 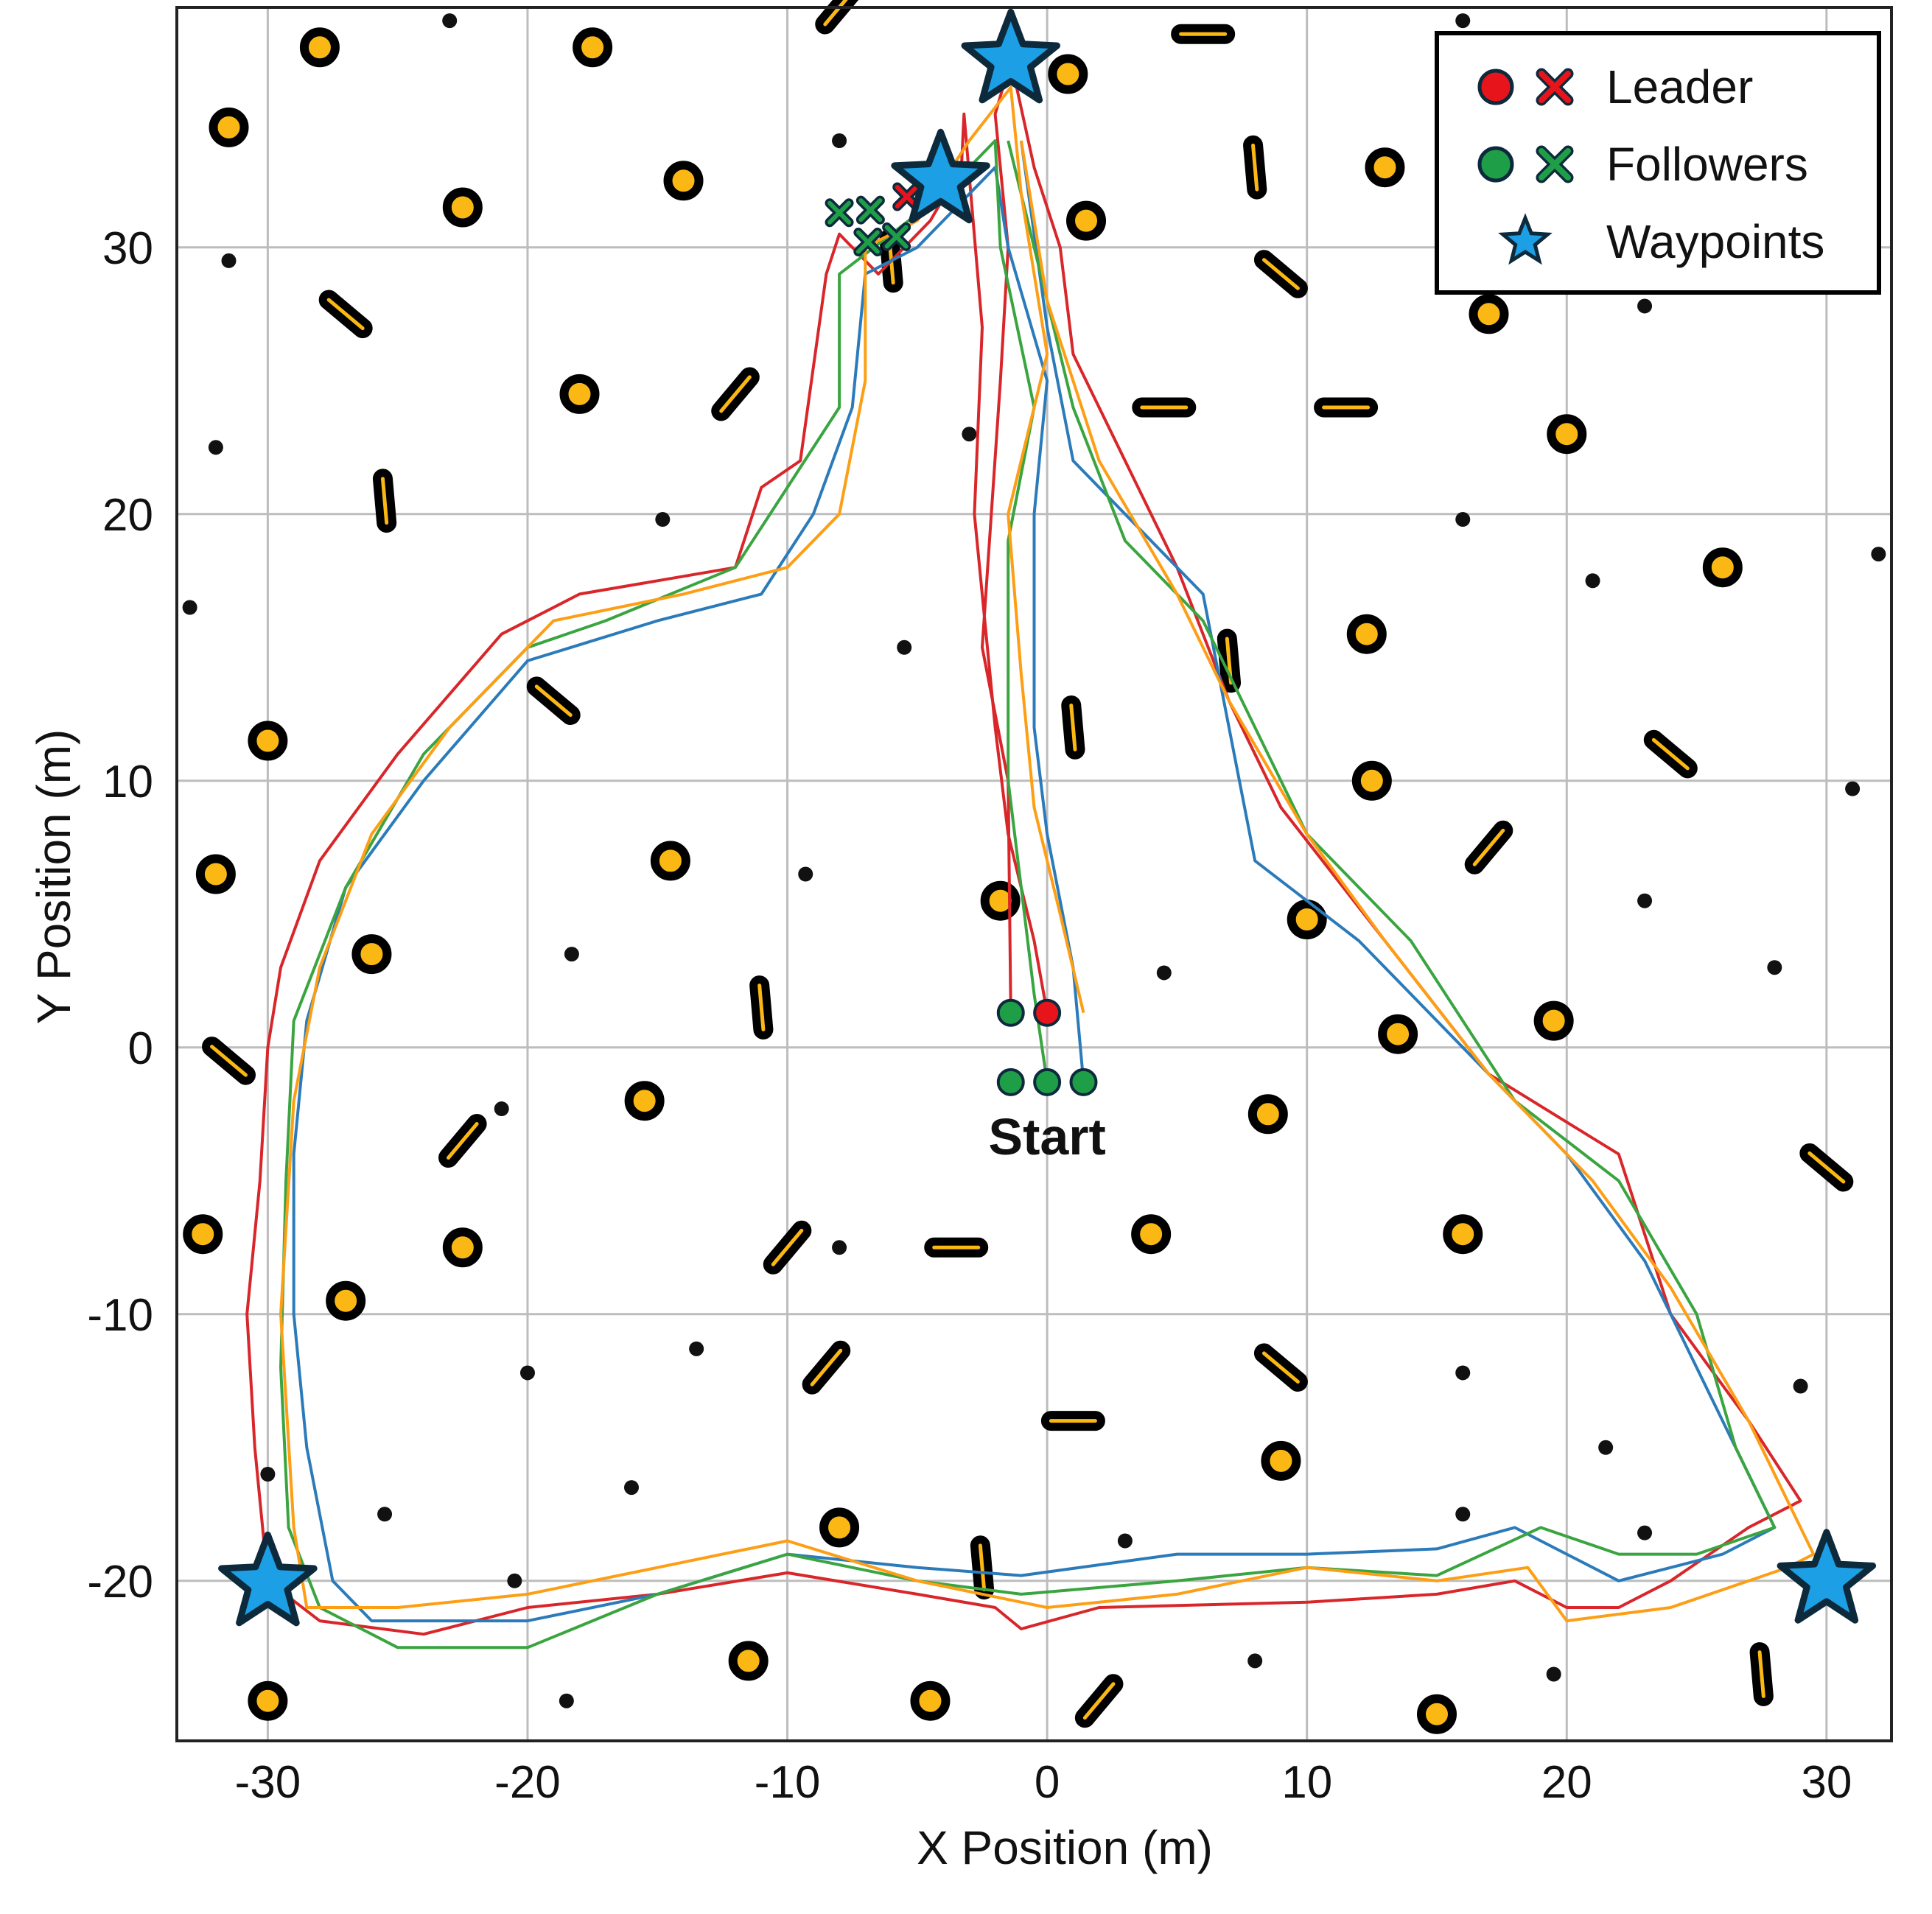 I want to click on x-tick-label: -30, so click(x=268, y=1783).